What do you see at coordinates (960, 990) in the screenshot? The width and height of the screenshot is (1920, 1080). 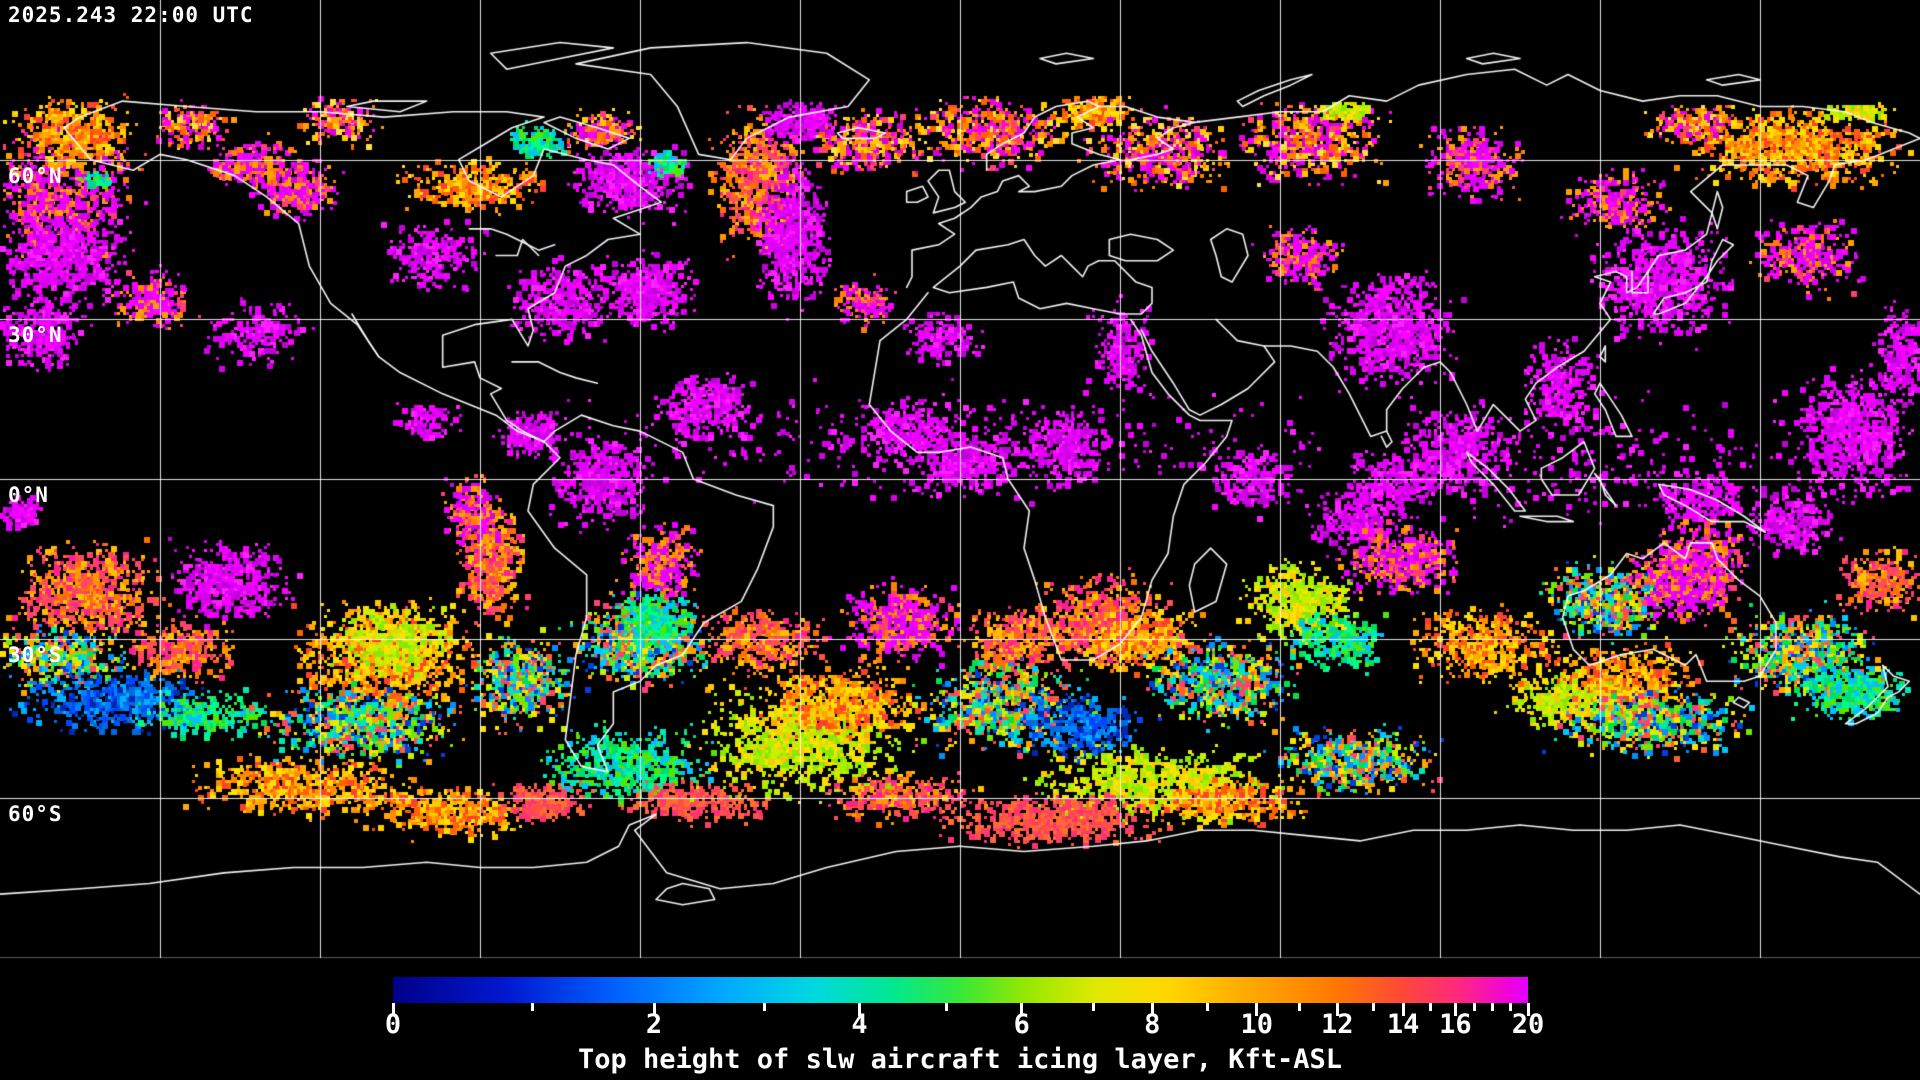 I see `colorbar-gradient` at bounding box center [960, 990].